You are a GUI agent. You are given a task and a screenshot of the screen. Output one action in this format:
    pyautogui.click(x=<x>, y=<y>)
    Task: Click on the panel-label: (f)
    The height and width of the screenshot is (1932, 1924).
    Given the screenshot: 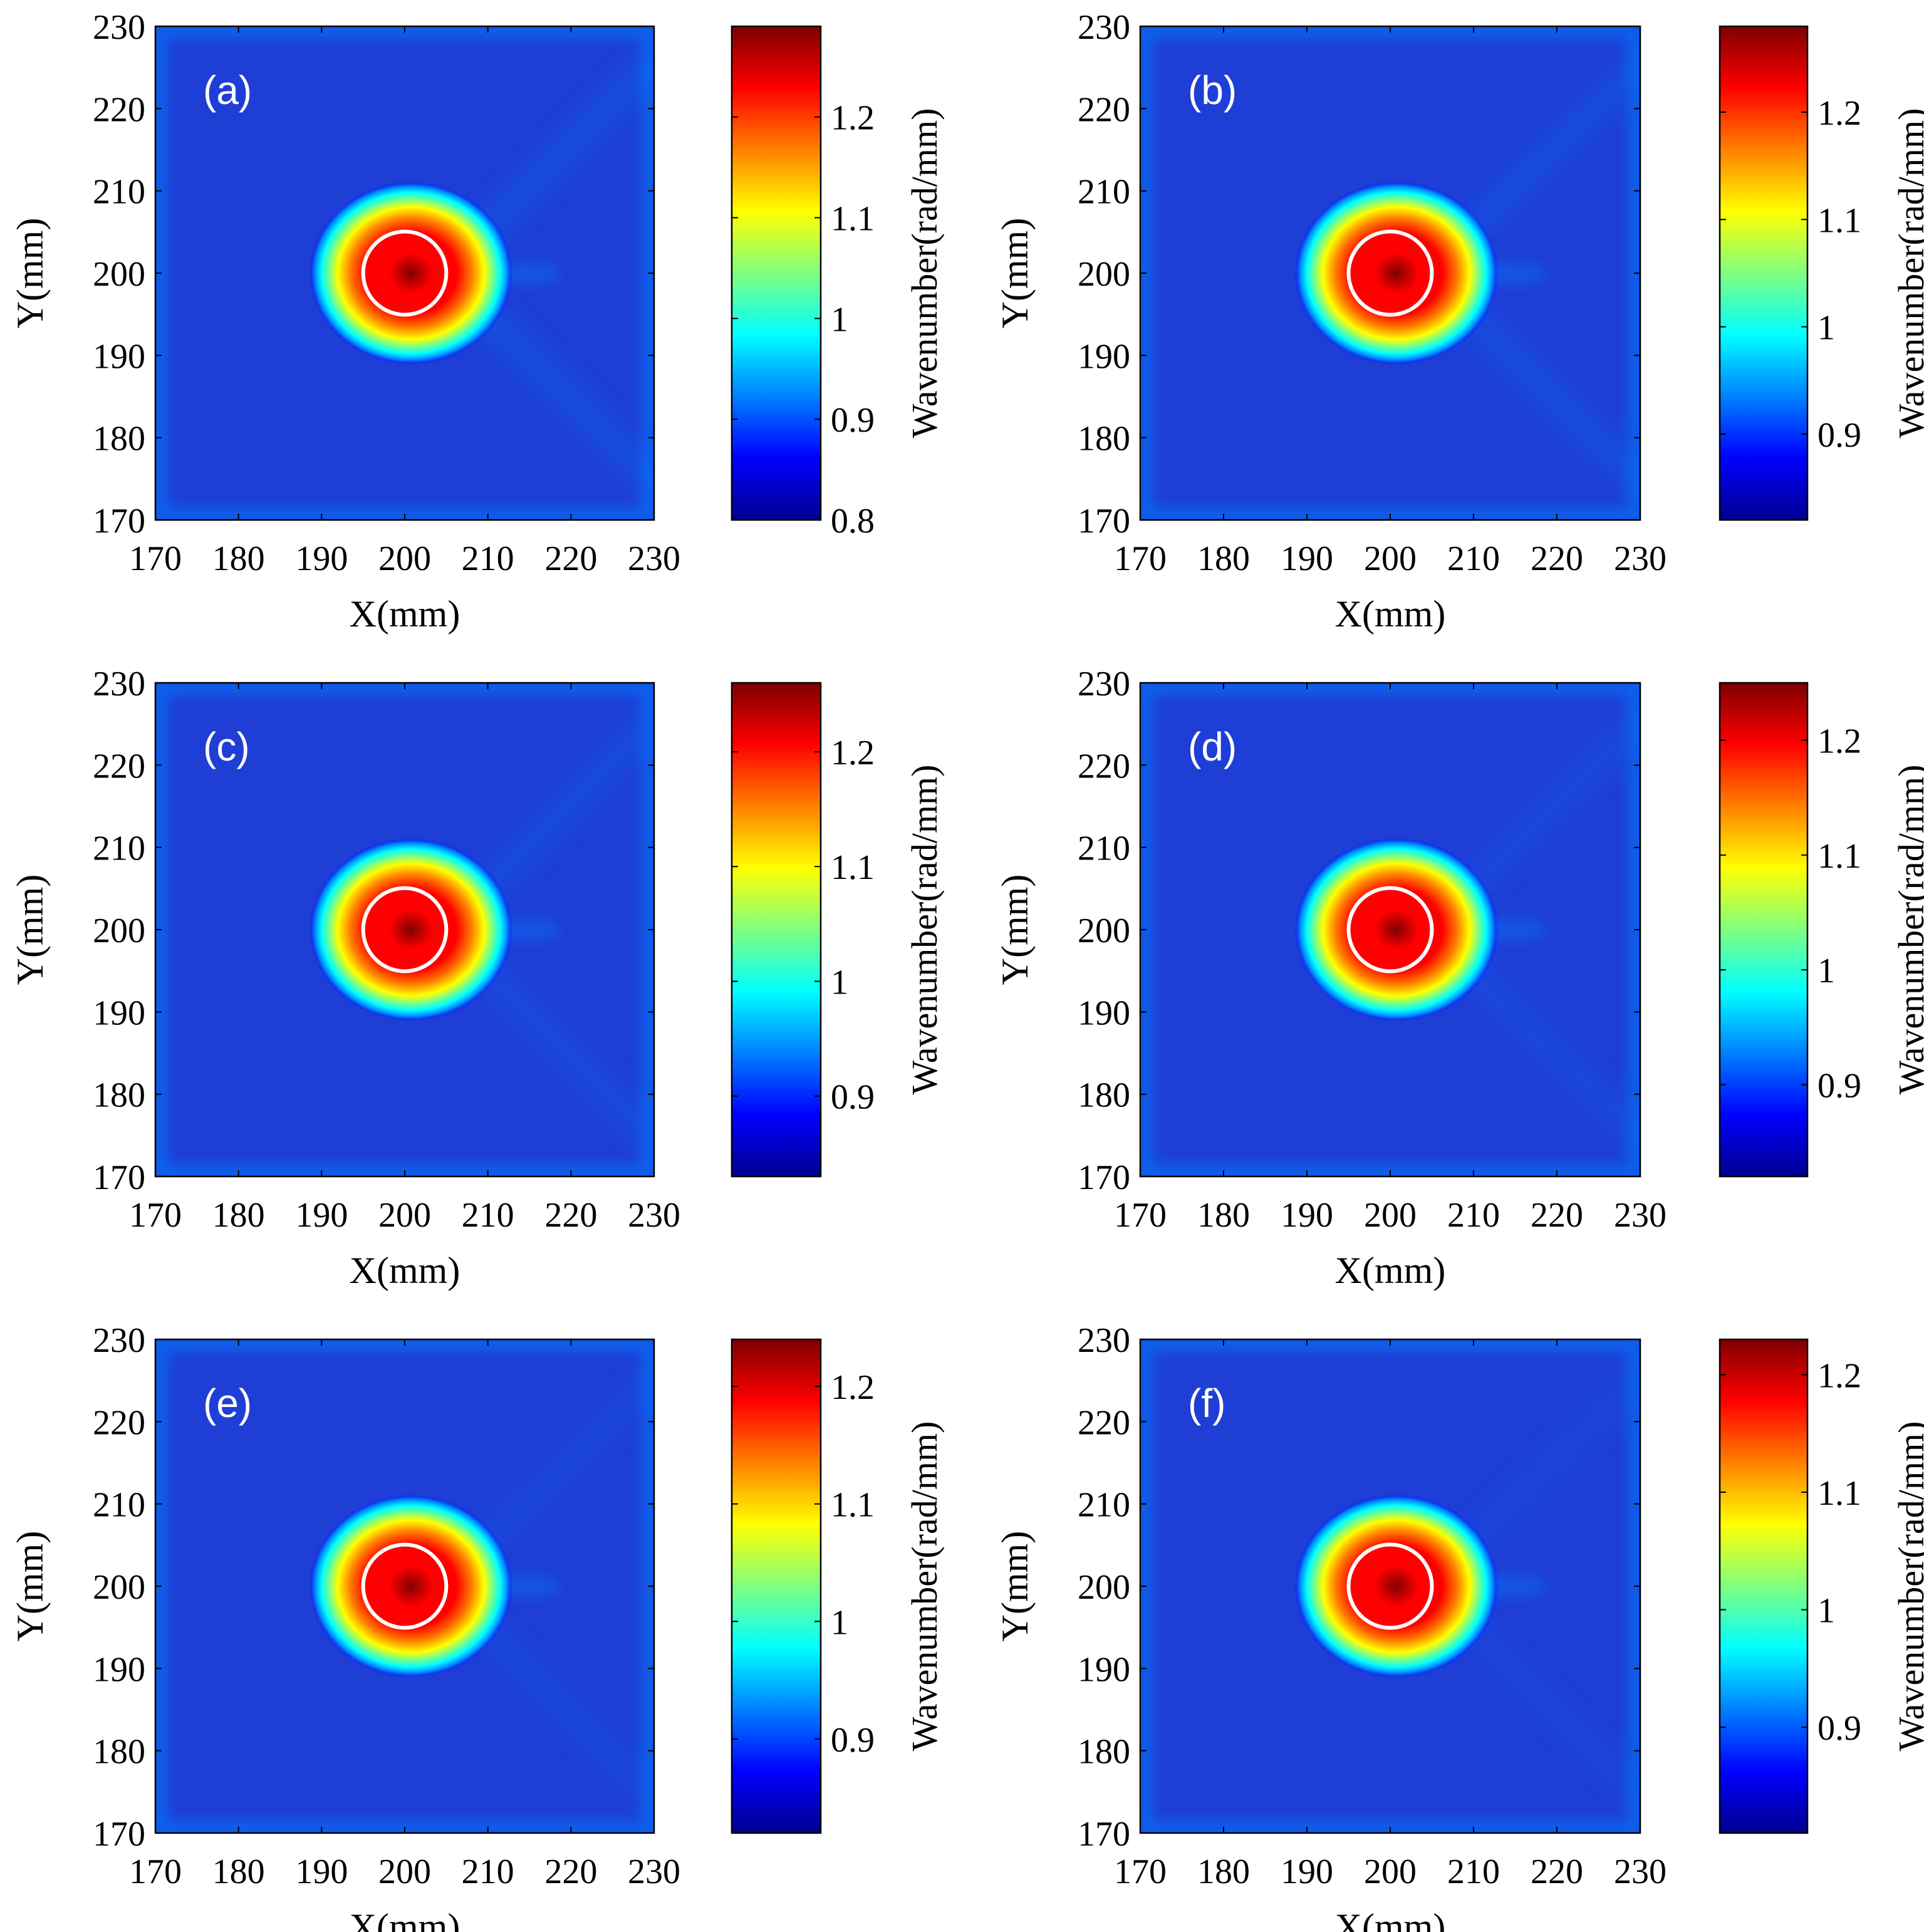 What is the action you would take?
    pyautogui.click(x=1206, y=1403)
    